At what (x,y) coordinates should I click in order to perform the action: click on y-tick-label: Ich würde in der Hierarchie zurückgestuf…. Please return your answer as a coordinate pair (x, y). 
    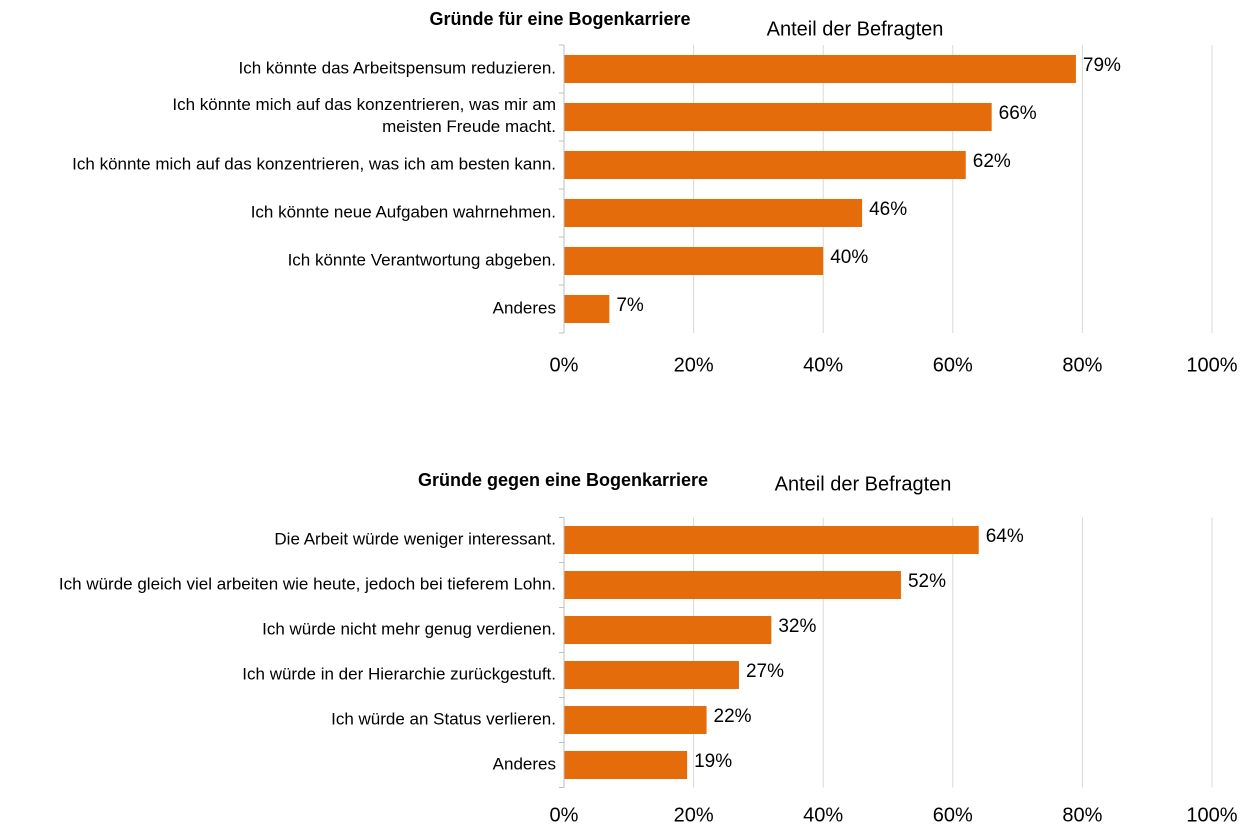
    Looking at the image, I should click on (399, 673).